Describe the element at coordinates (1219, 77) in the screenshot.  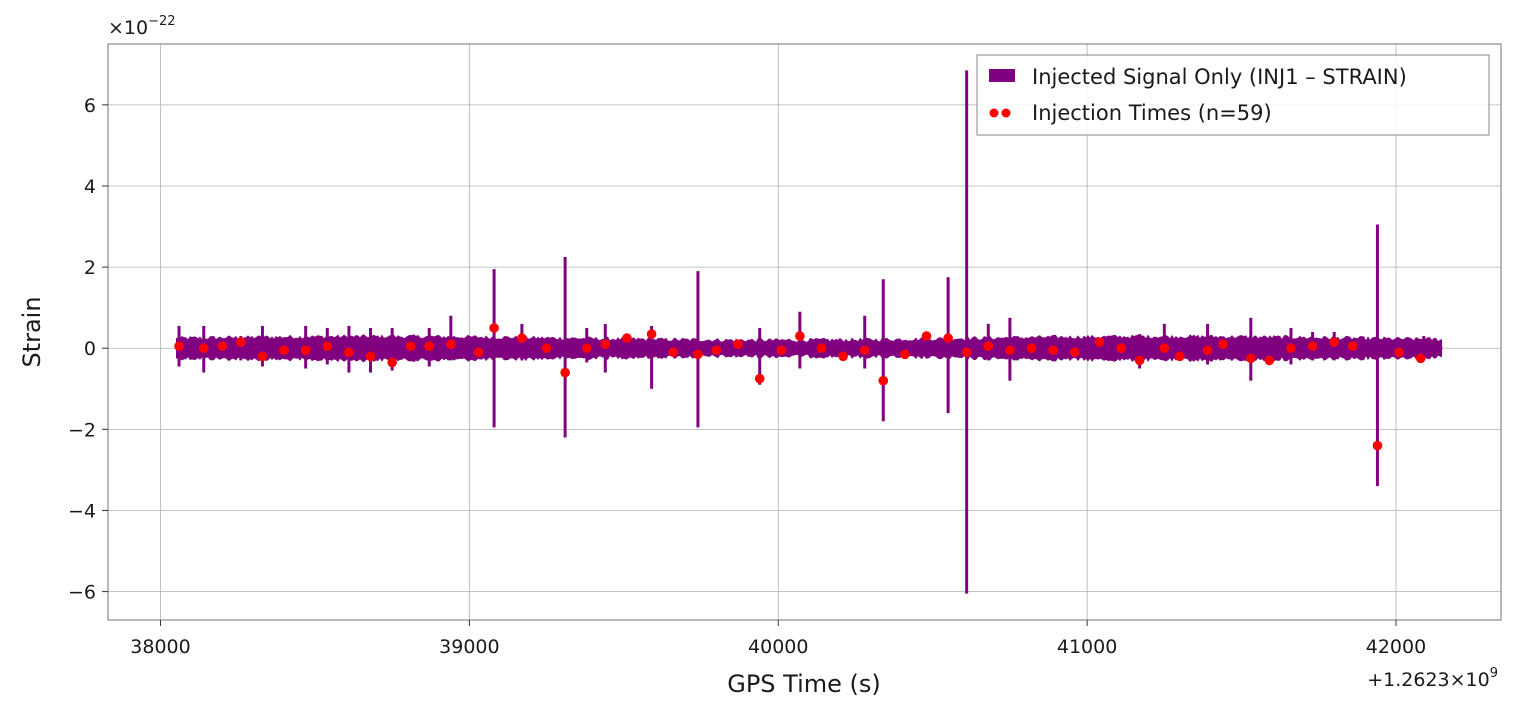
I see `legend-label-signal: Injected Signal Only (INJ1 – STRAIN)` at that location.